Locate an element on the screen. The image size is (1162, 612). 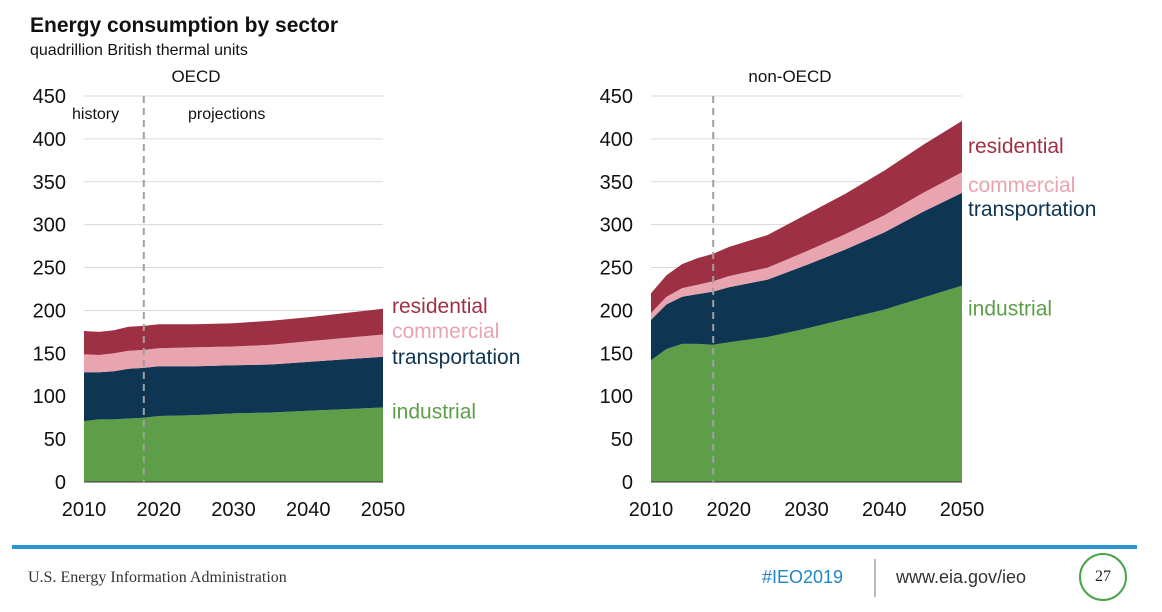
panel2-x-tick-label: 2030 is located at coordinates (806, 510).